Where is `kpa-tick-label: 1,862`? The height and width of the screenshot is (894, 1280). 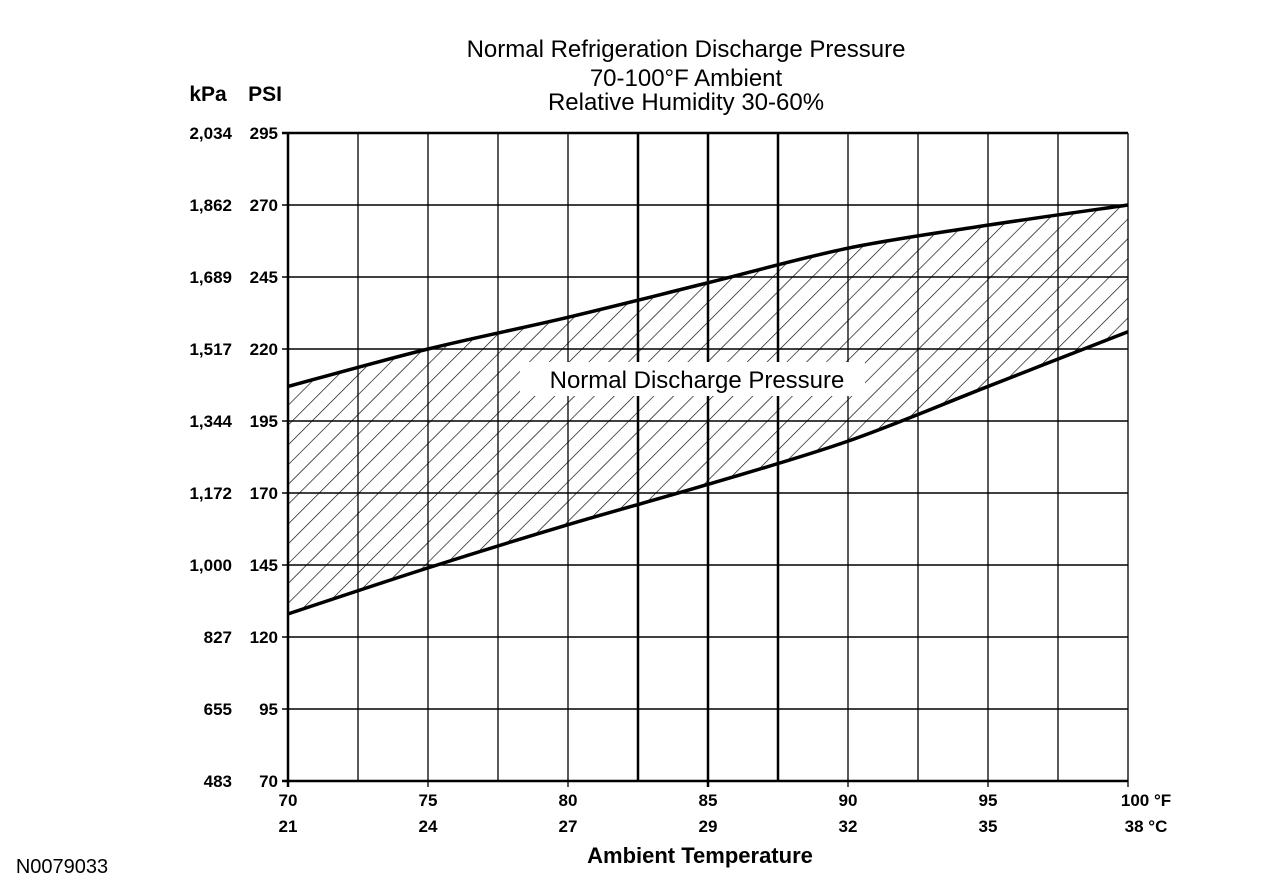
kpa-tick-label: 1,862 is located at coordinates (210, 205).